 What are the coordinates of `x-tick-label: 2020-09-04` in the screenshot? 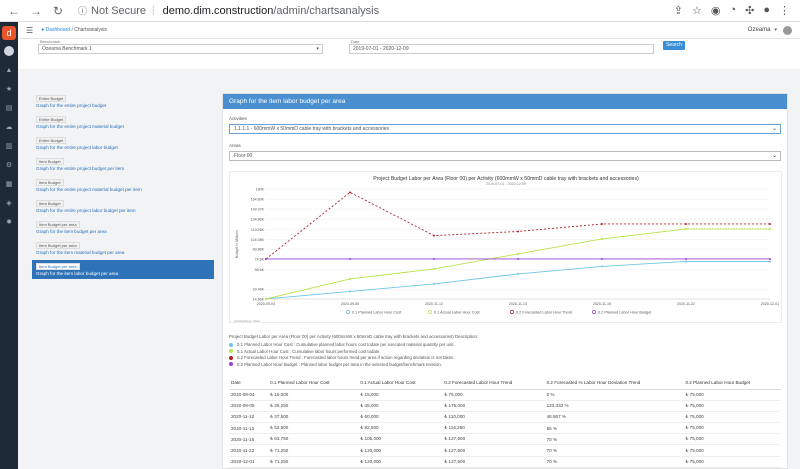 It's located at (266, 304).